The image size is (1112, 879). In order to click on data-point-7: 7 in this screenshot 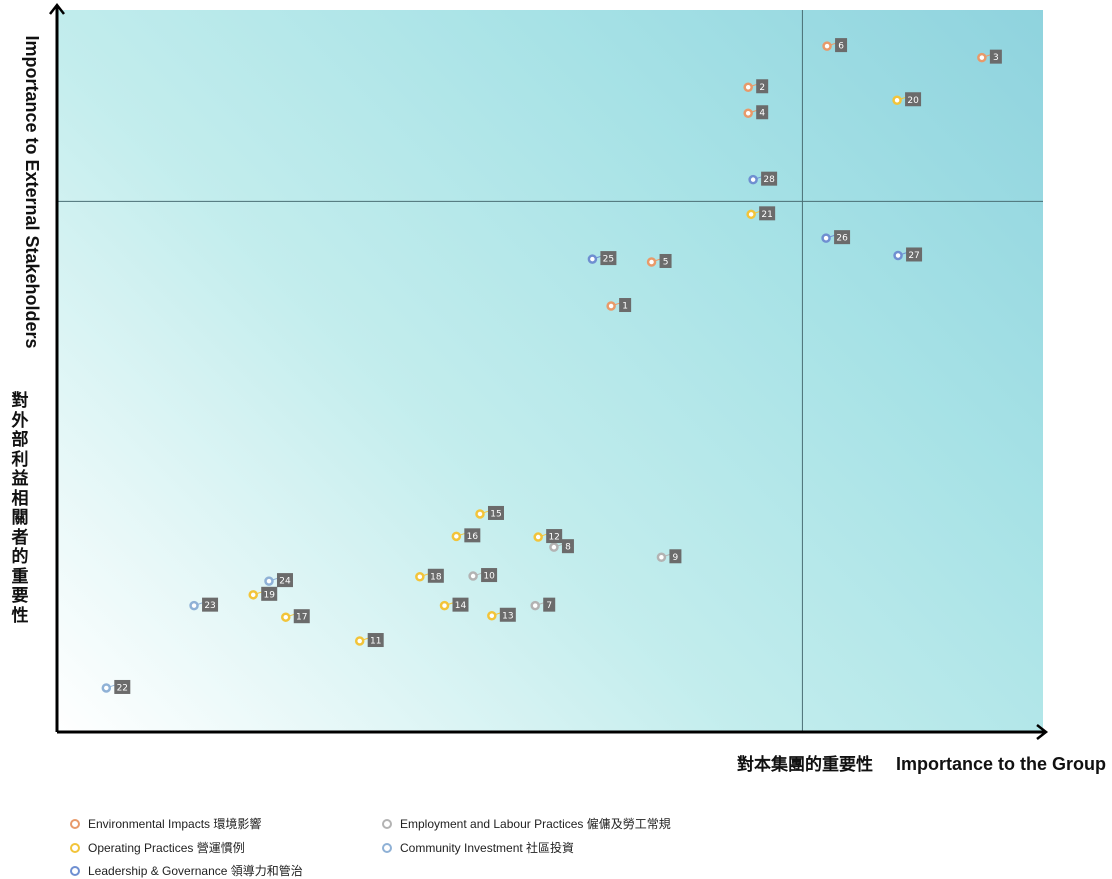, I will do `click(543, 604)`.